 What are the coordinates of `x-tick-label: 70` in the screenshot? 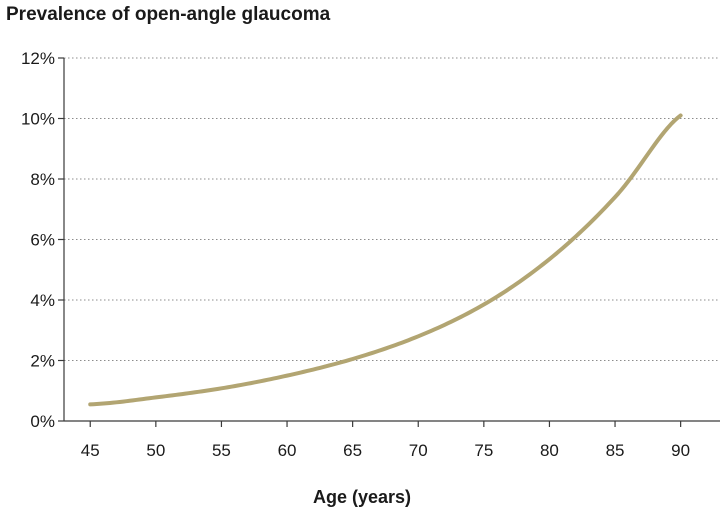 It's located at (418, 450).